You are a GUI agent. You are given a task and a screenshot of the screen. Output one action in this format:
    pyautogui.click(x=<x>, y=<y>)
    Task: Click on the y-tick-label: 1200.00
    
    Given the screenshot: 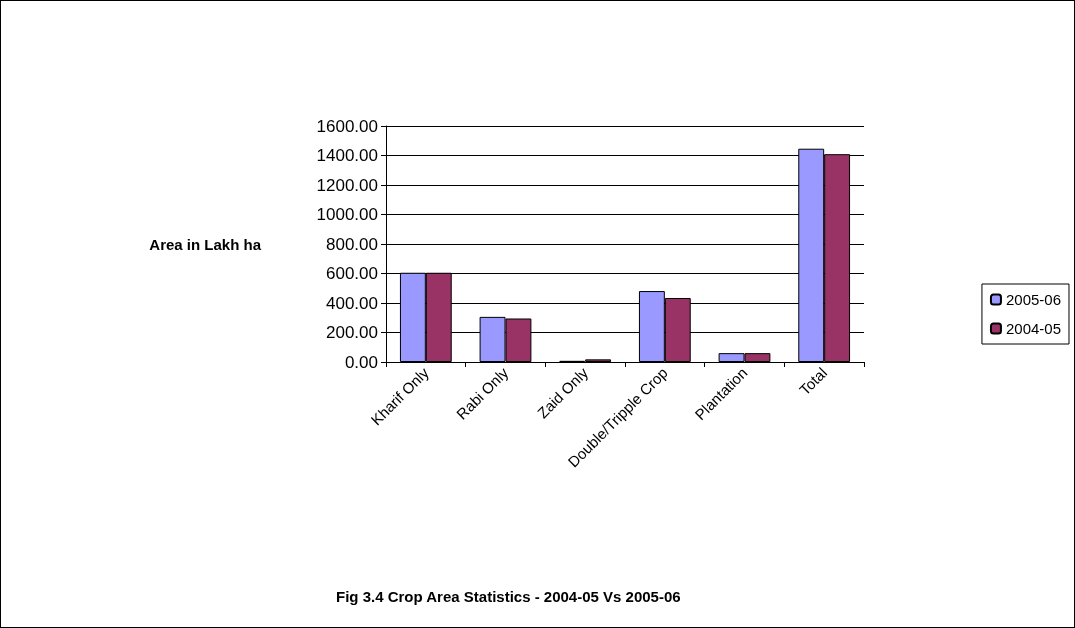 What is the action you would take?
    pyautogui.click(x=347, y=185)
    